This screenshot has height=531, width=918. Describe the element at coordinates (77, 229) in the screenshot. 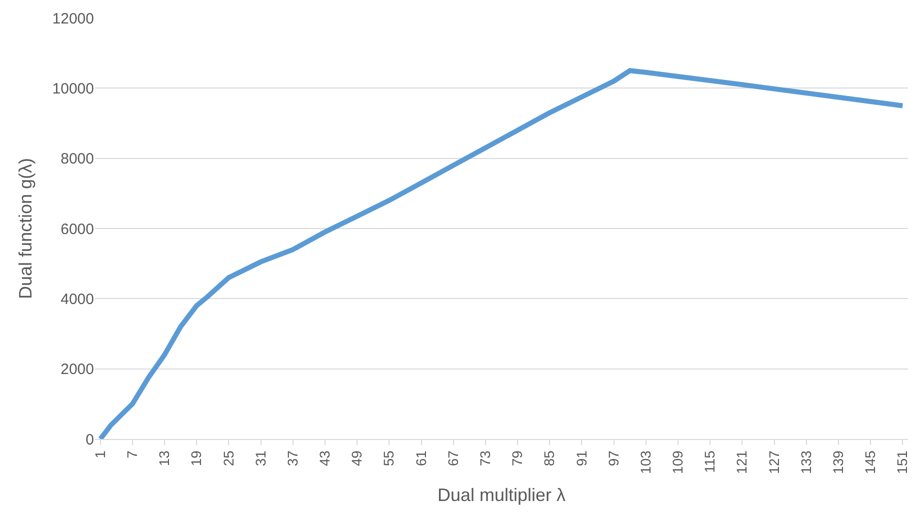

I see `y-tick-label: 6000` at that location.